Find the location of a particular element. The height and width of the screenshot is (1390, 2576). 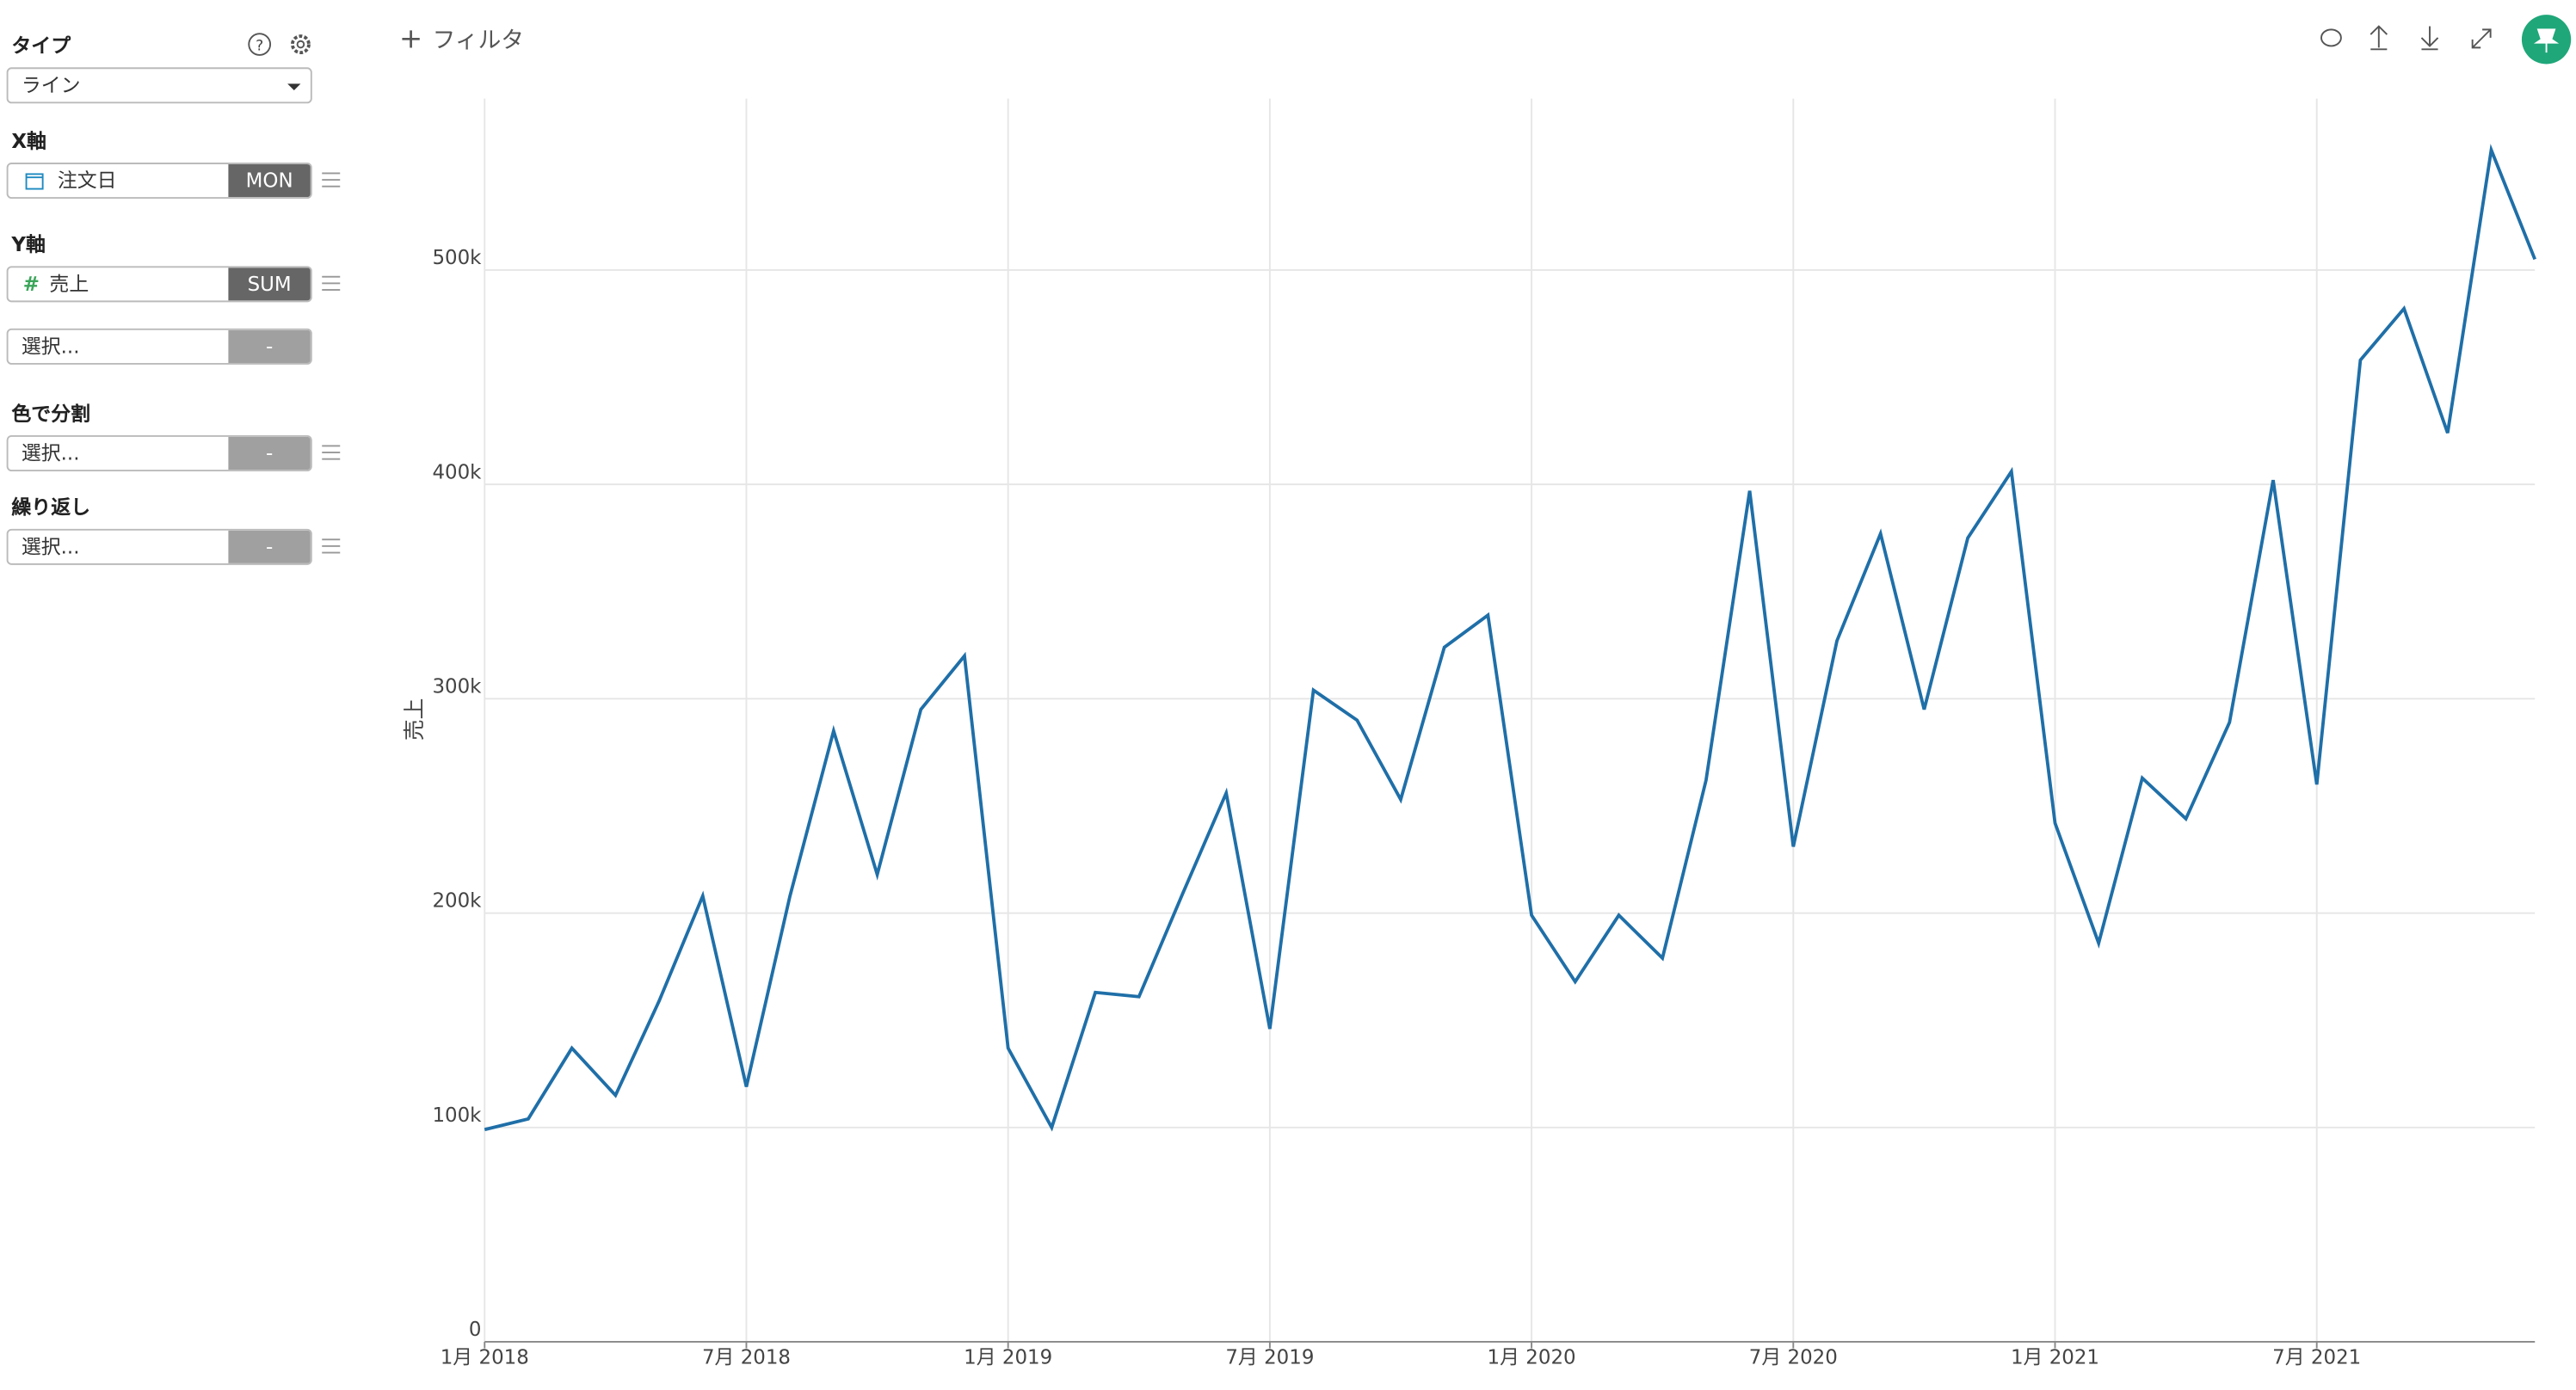

y-tick-label: 500k is located at coordinates (457, 258).